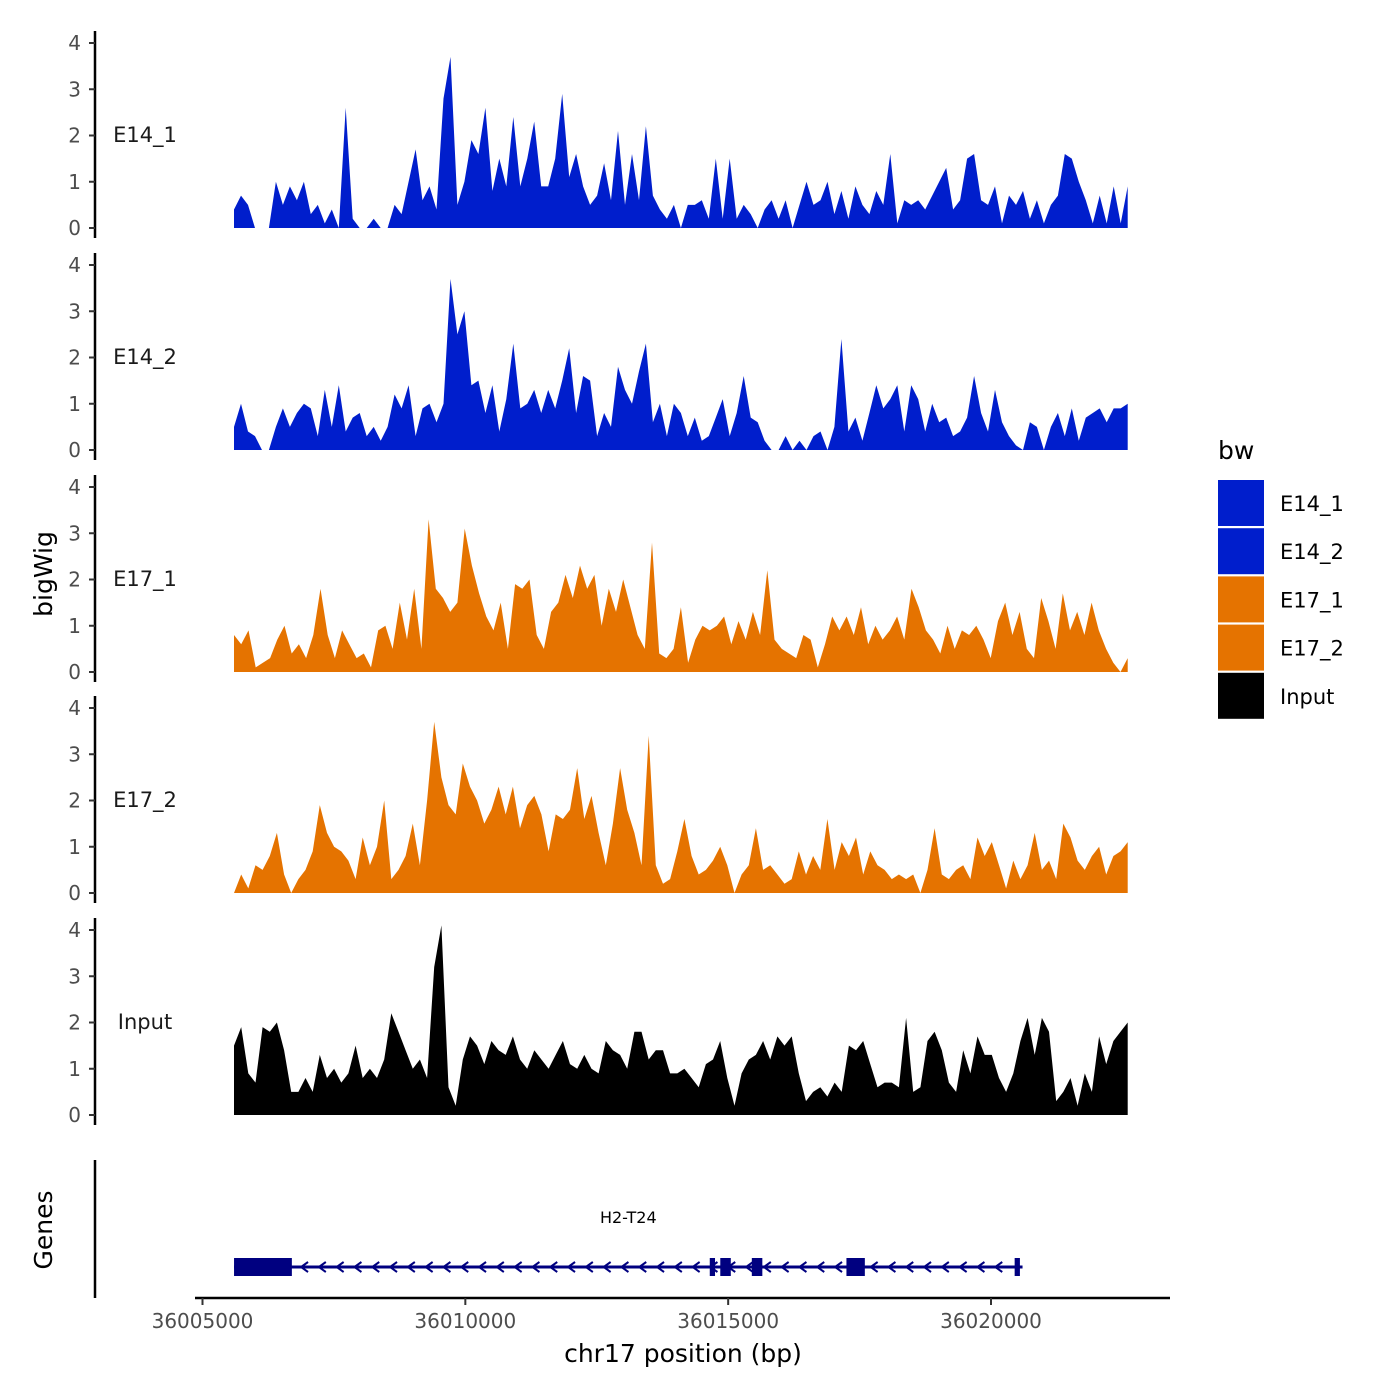 This screenshot has height=1400, width=1400. What do you see at coordinates (145, 1022) in the screenshot?
I see `track-label: Input` at bounding box center [145, 1022].